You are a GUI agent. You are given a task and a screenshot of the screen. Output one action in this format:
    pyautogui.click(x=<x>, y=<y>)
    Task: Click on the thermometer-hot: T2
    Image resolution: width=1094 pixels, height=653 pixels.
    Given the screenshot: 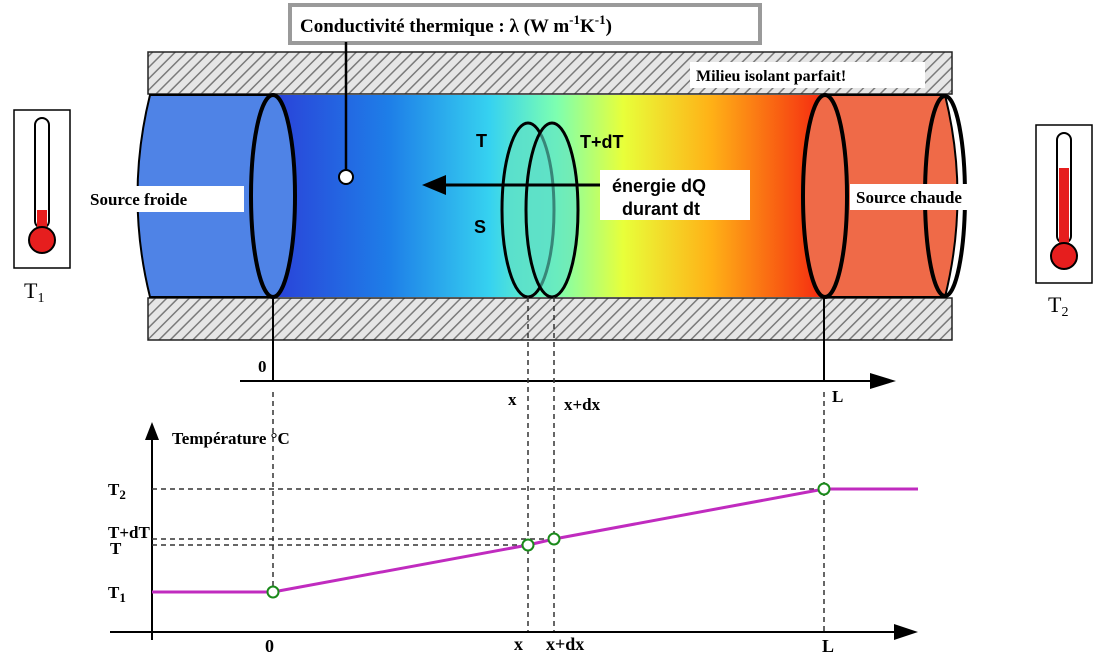 What is the action you would take?
    pyautogui.click(x=1064, y=222)
    